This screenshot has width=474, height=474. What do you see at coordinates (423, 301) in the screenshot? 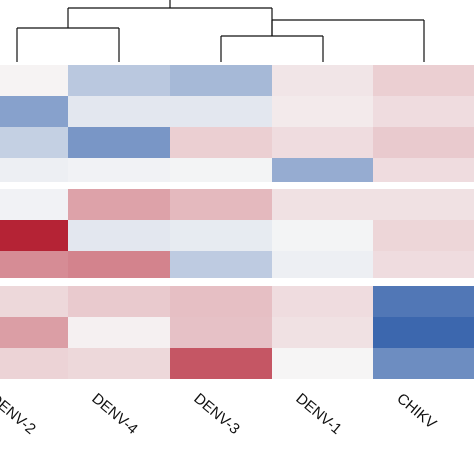
I see `heatmap-cell-r7-chikv` at bounding box center [423, 301].